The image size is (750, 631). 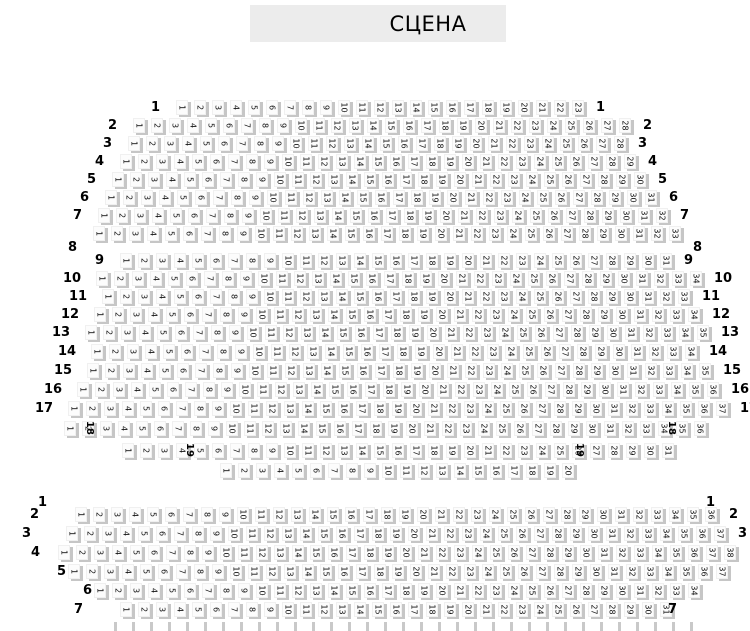 I want to click on seat: 26, so click(x=558, y=296).